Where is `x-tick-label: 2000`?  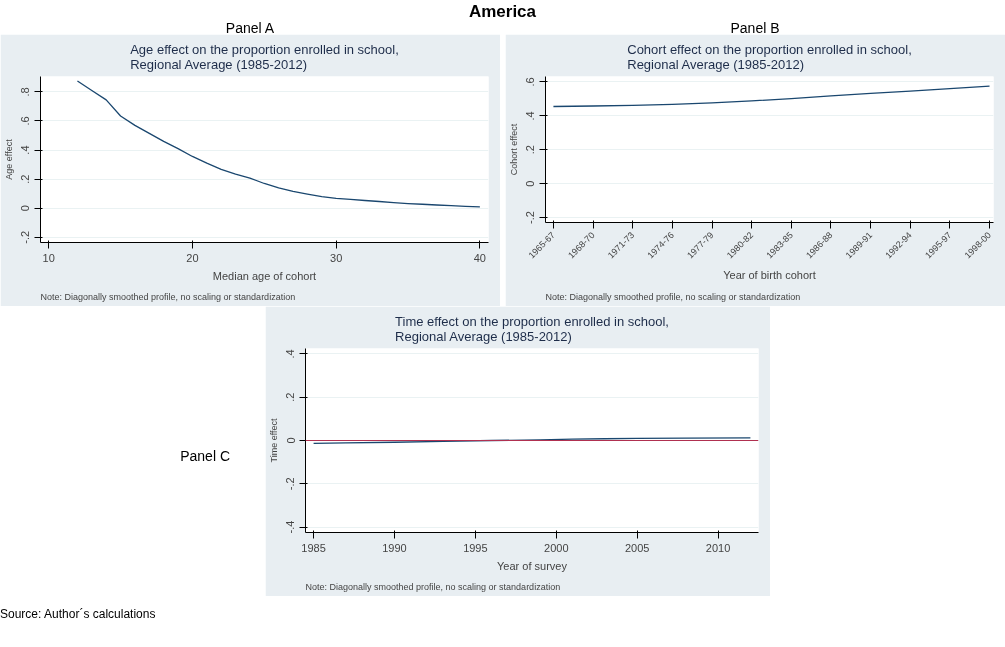 x-tick-label: 2000 is located at coordinates (556, 547).